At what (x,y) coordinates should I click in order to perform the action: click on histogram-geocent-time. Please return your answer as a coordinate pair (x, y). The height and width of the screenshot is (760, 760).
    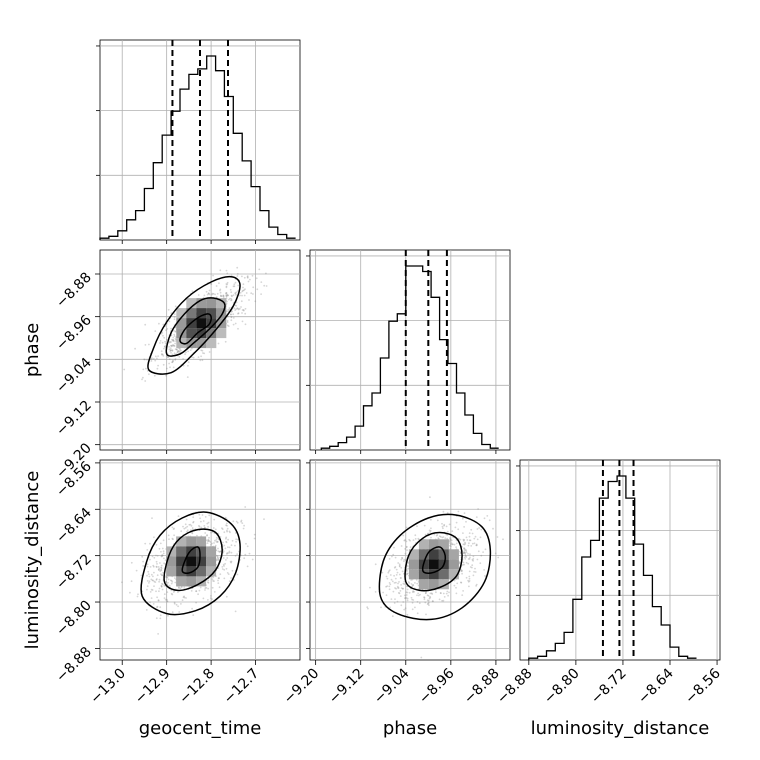
    Looking at the image, I should click on (197, 147).